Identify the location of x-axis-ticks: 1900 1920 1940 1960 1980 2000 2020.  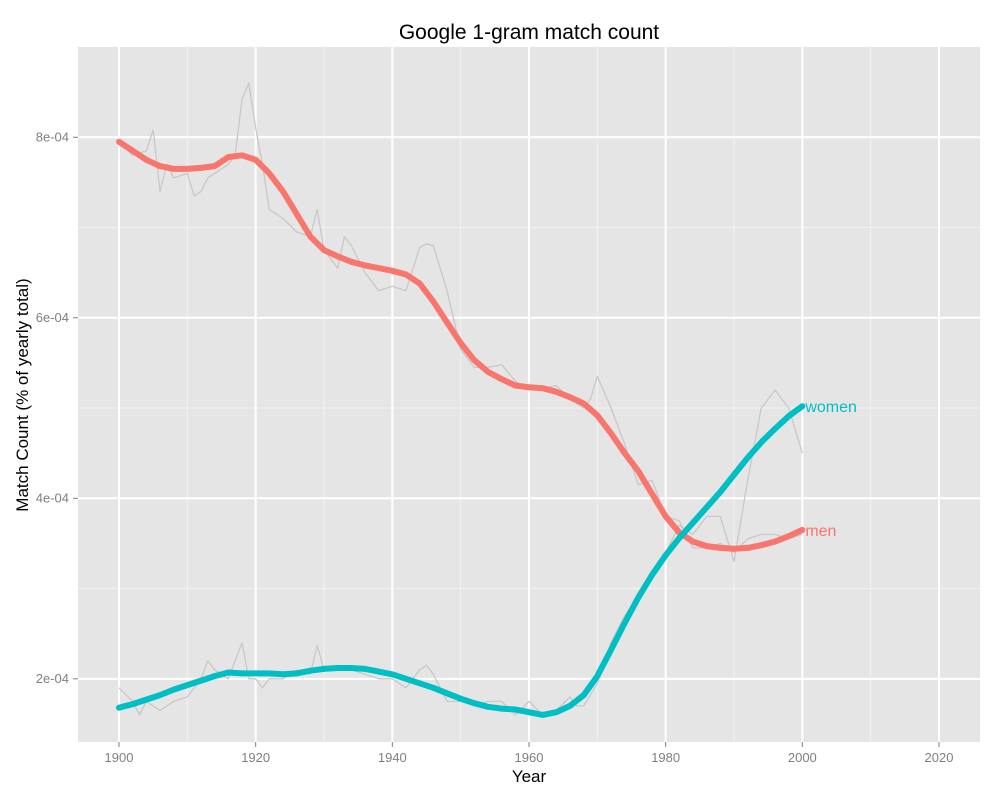
(529, 753).